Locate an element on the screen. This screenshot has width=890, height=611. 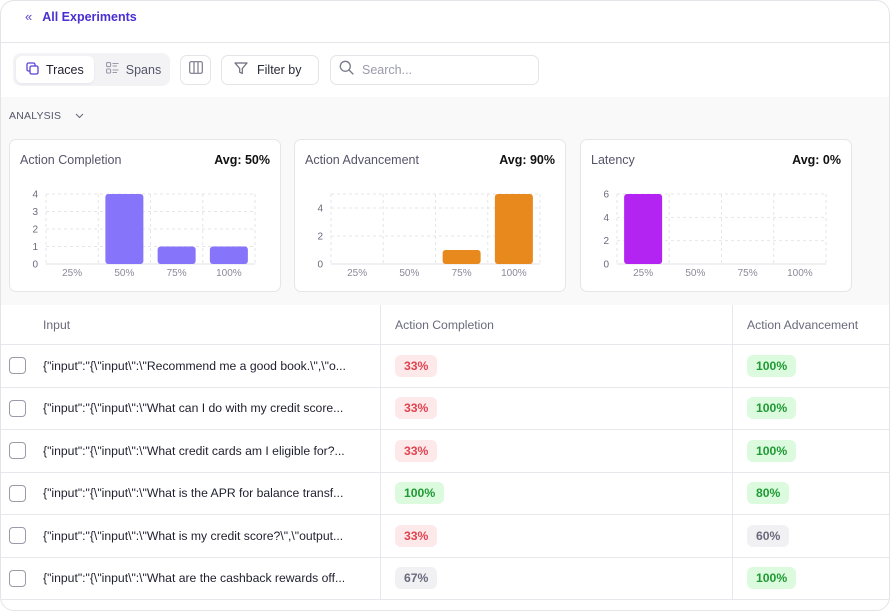
back-link-label: All Experiments is located at coordinates (89, 16).